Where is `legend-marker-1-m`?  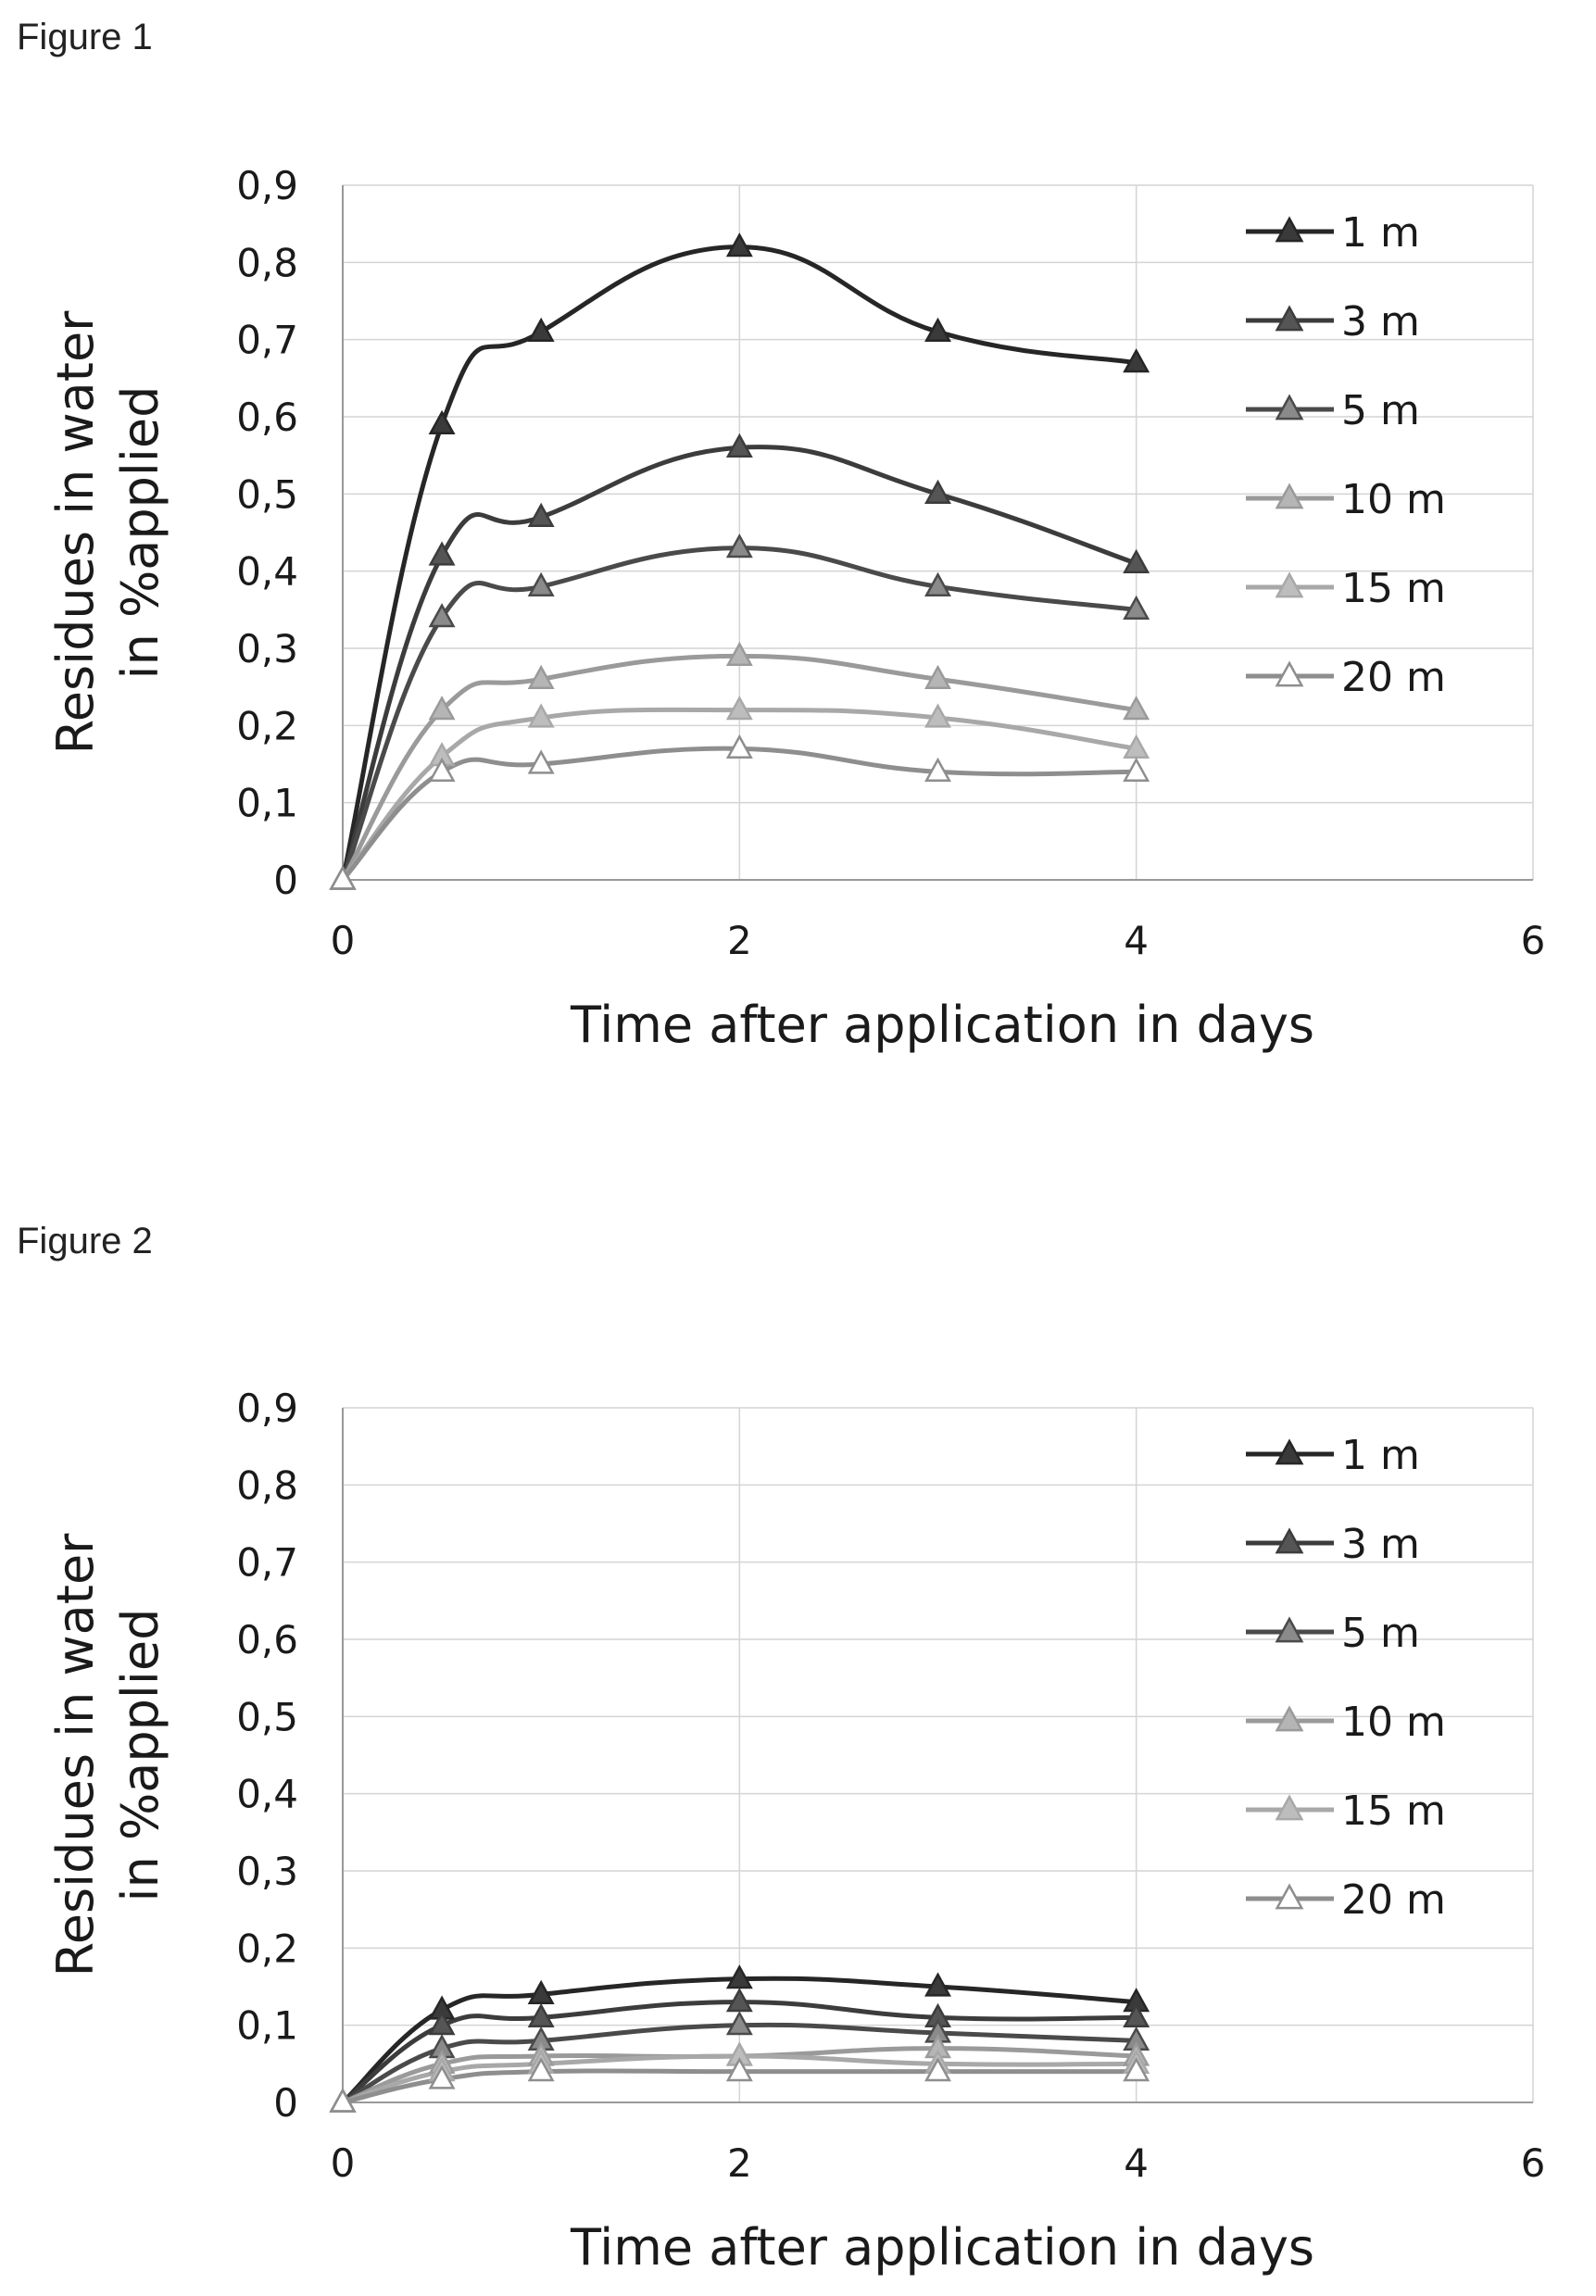
legend-marker-1-m is located at coordinates (1289, 229).